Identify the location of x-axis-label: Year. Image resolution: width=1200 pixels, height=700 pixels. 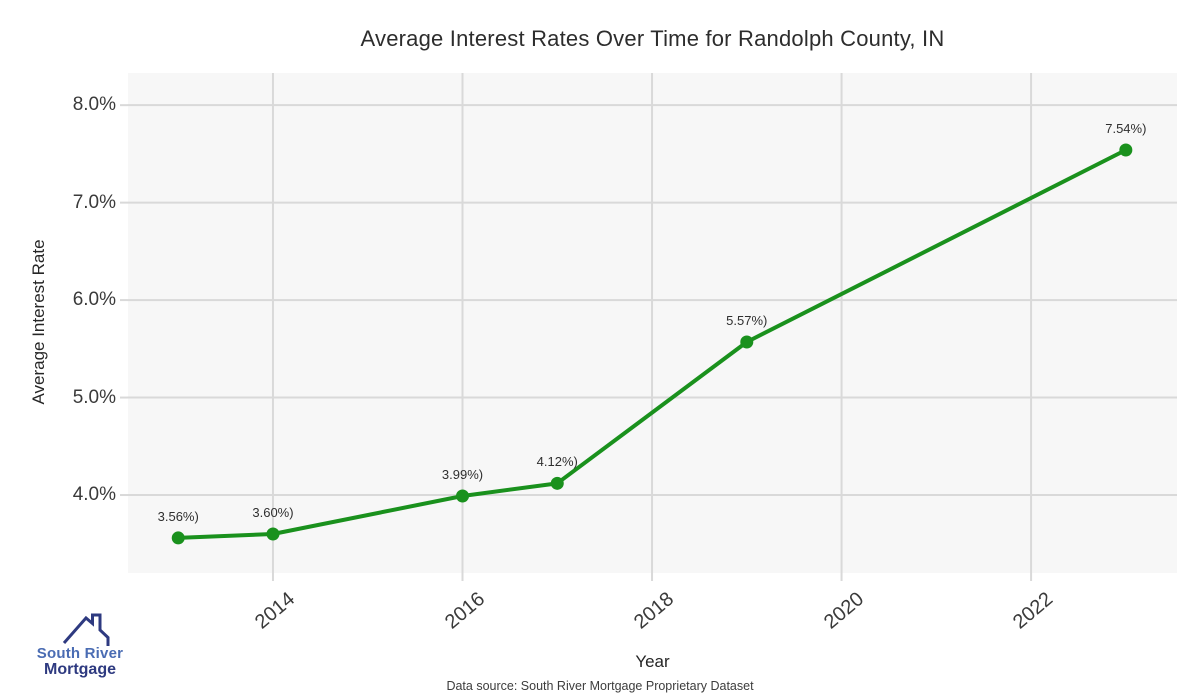
(652, 661).